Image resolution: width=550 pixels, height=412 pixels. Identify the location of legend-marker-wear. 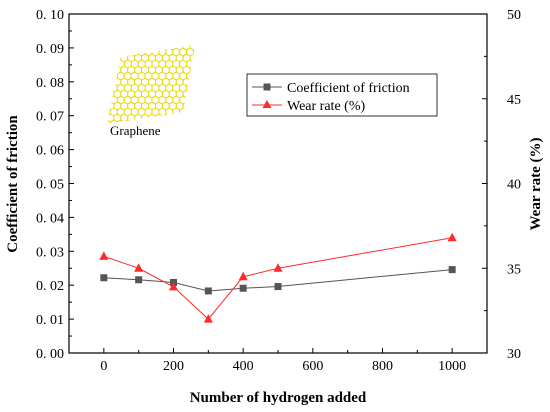
(267, 104).